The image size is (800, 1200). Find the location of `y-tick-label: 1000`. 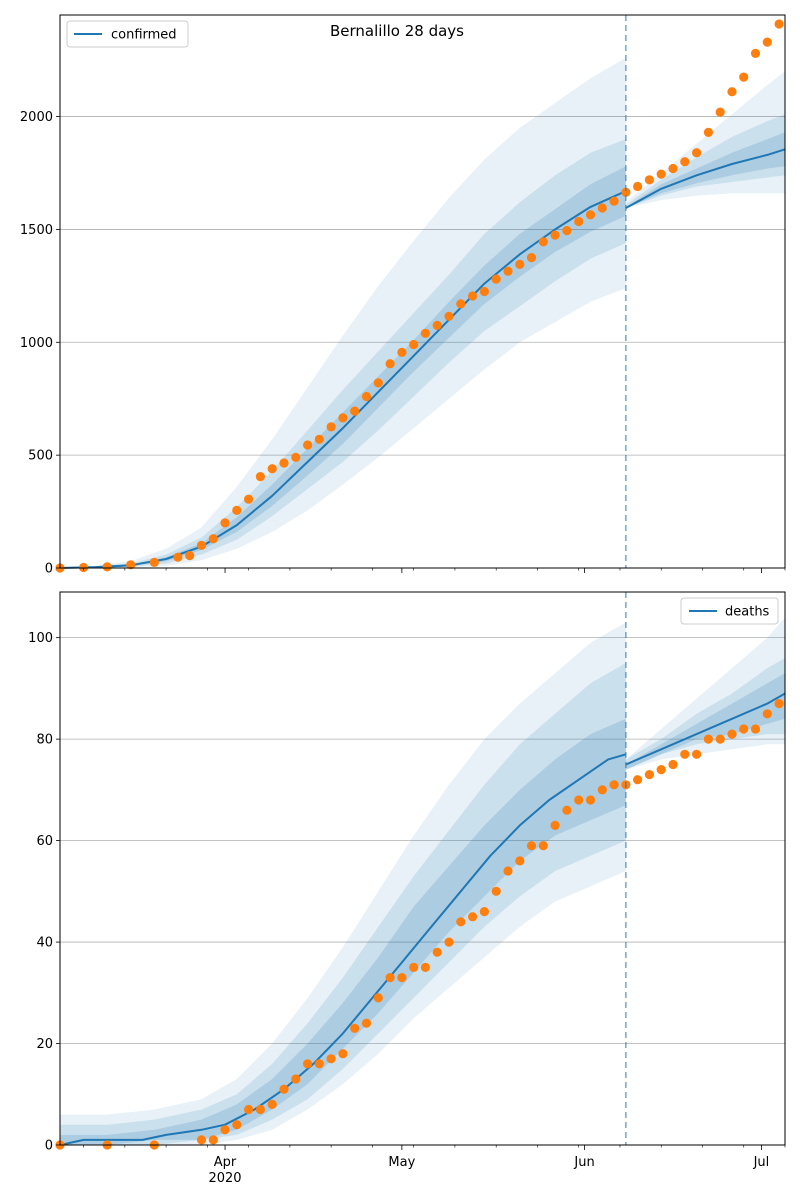

y-tick-label: 1000 is located at coordinates (36, 343).